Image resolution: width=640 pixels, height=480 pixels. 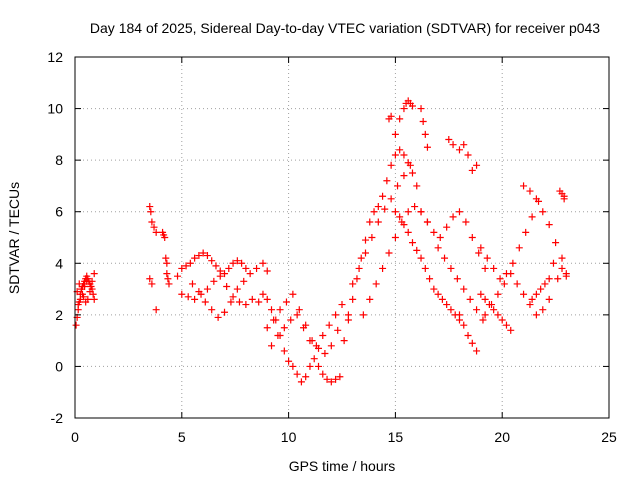 I want to click on series-early-cluster, so click(x=85, y=299).